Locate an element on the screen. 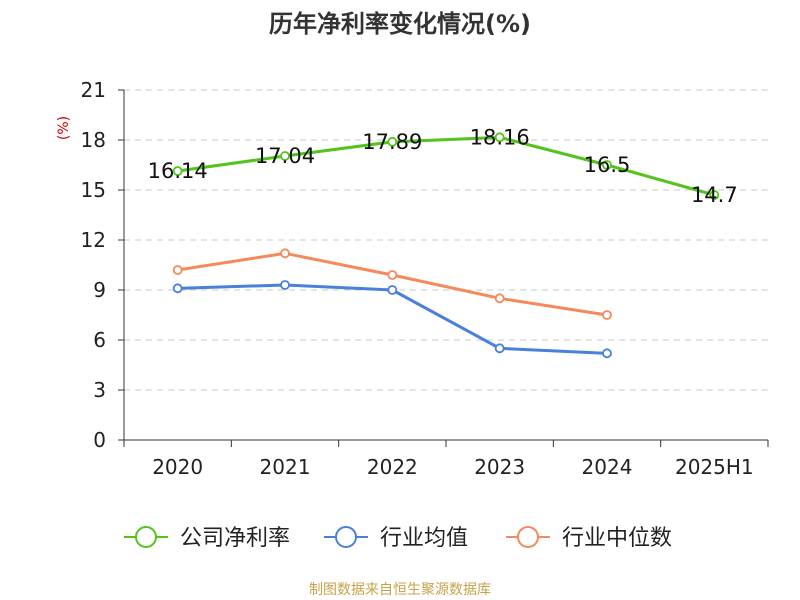 This screenshot has width=800, height=600. chart-title: 历年净利率变化情况(%) is located at coordinates (400, 24).